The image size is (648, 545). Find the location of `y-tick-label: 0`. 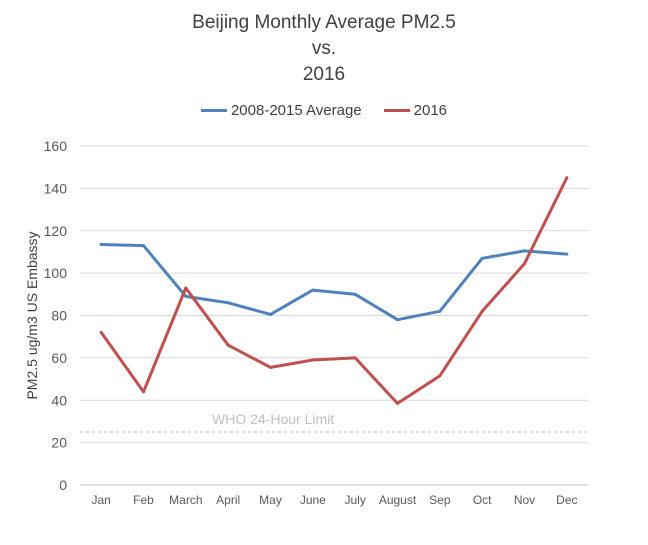

y-tick-label: 0 is located at coordinates (63, 485).